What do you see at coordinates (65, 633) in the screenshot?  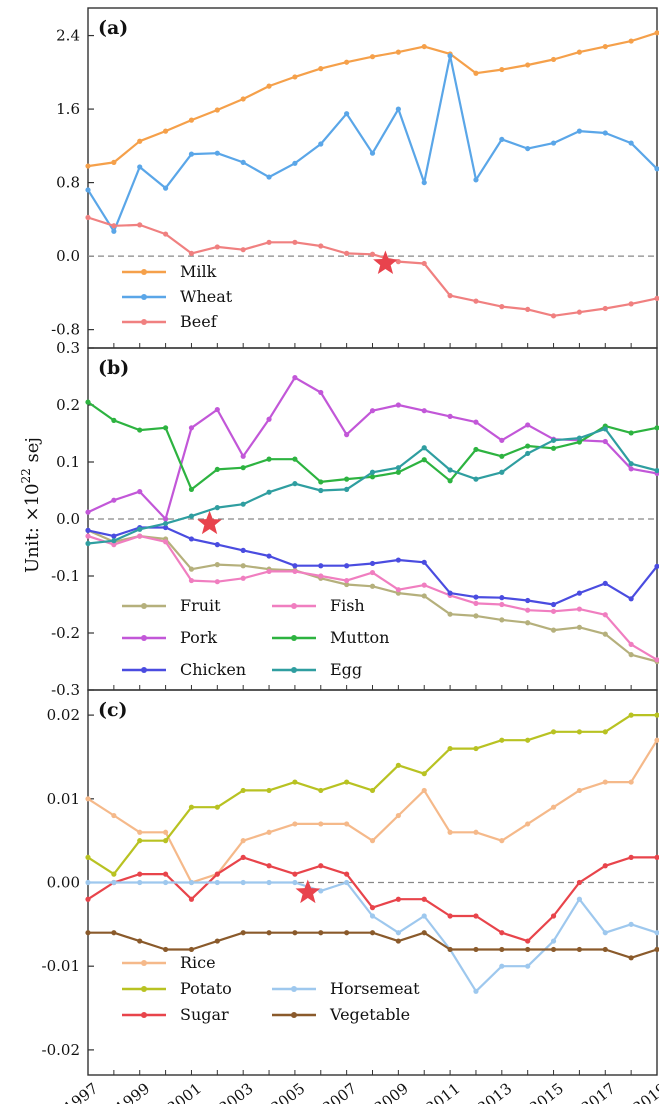 I see `y-tick-label: -0.2` at bounding box center [65, 633].